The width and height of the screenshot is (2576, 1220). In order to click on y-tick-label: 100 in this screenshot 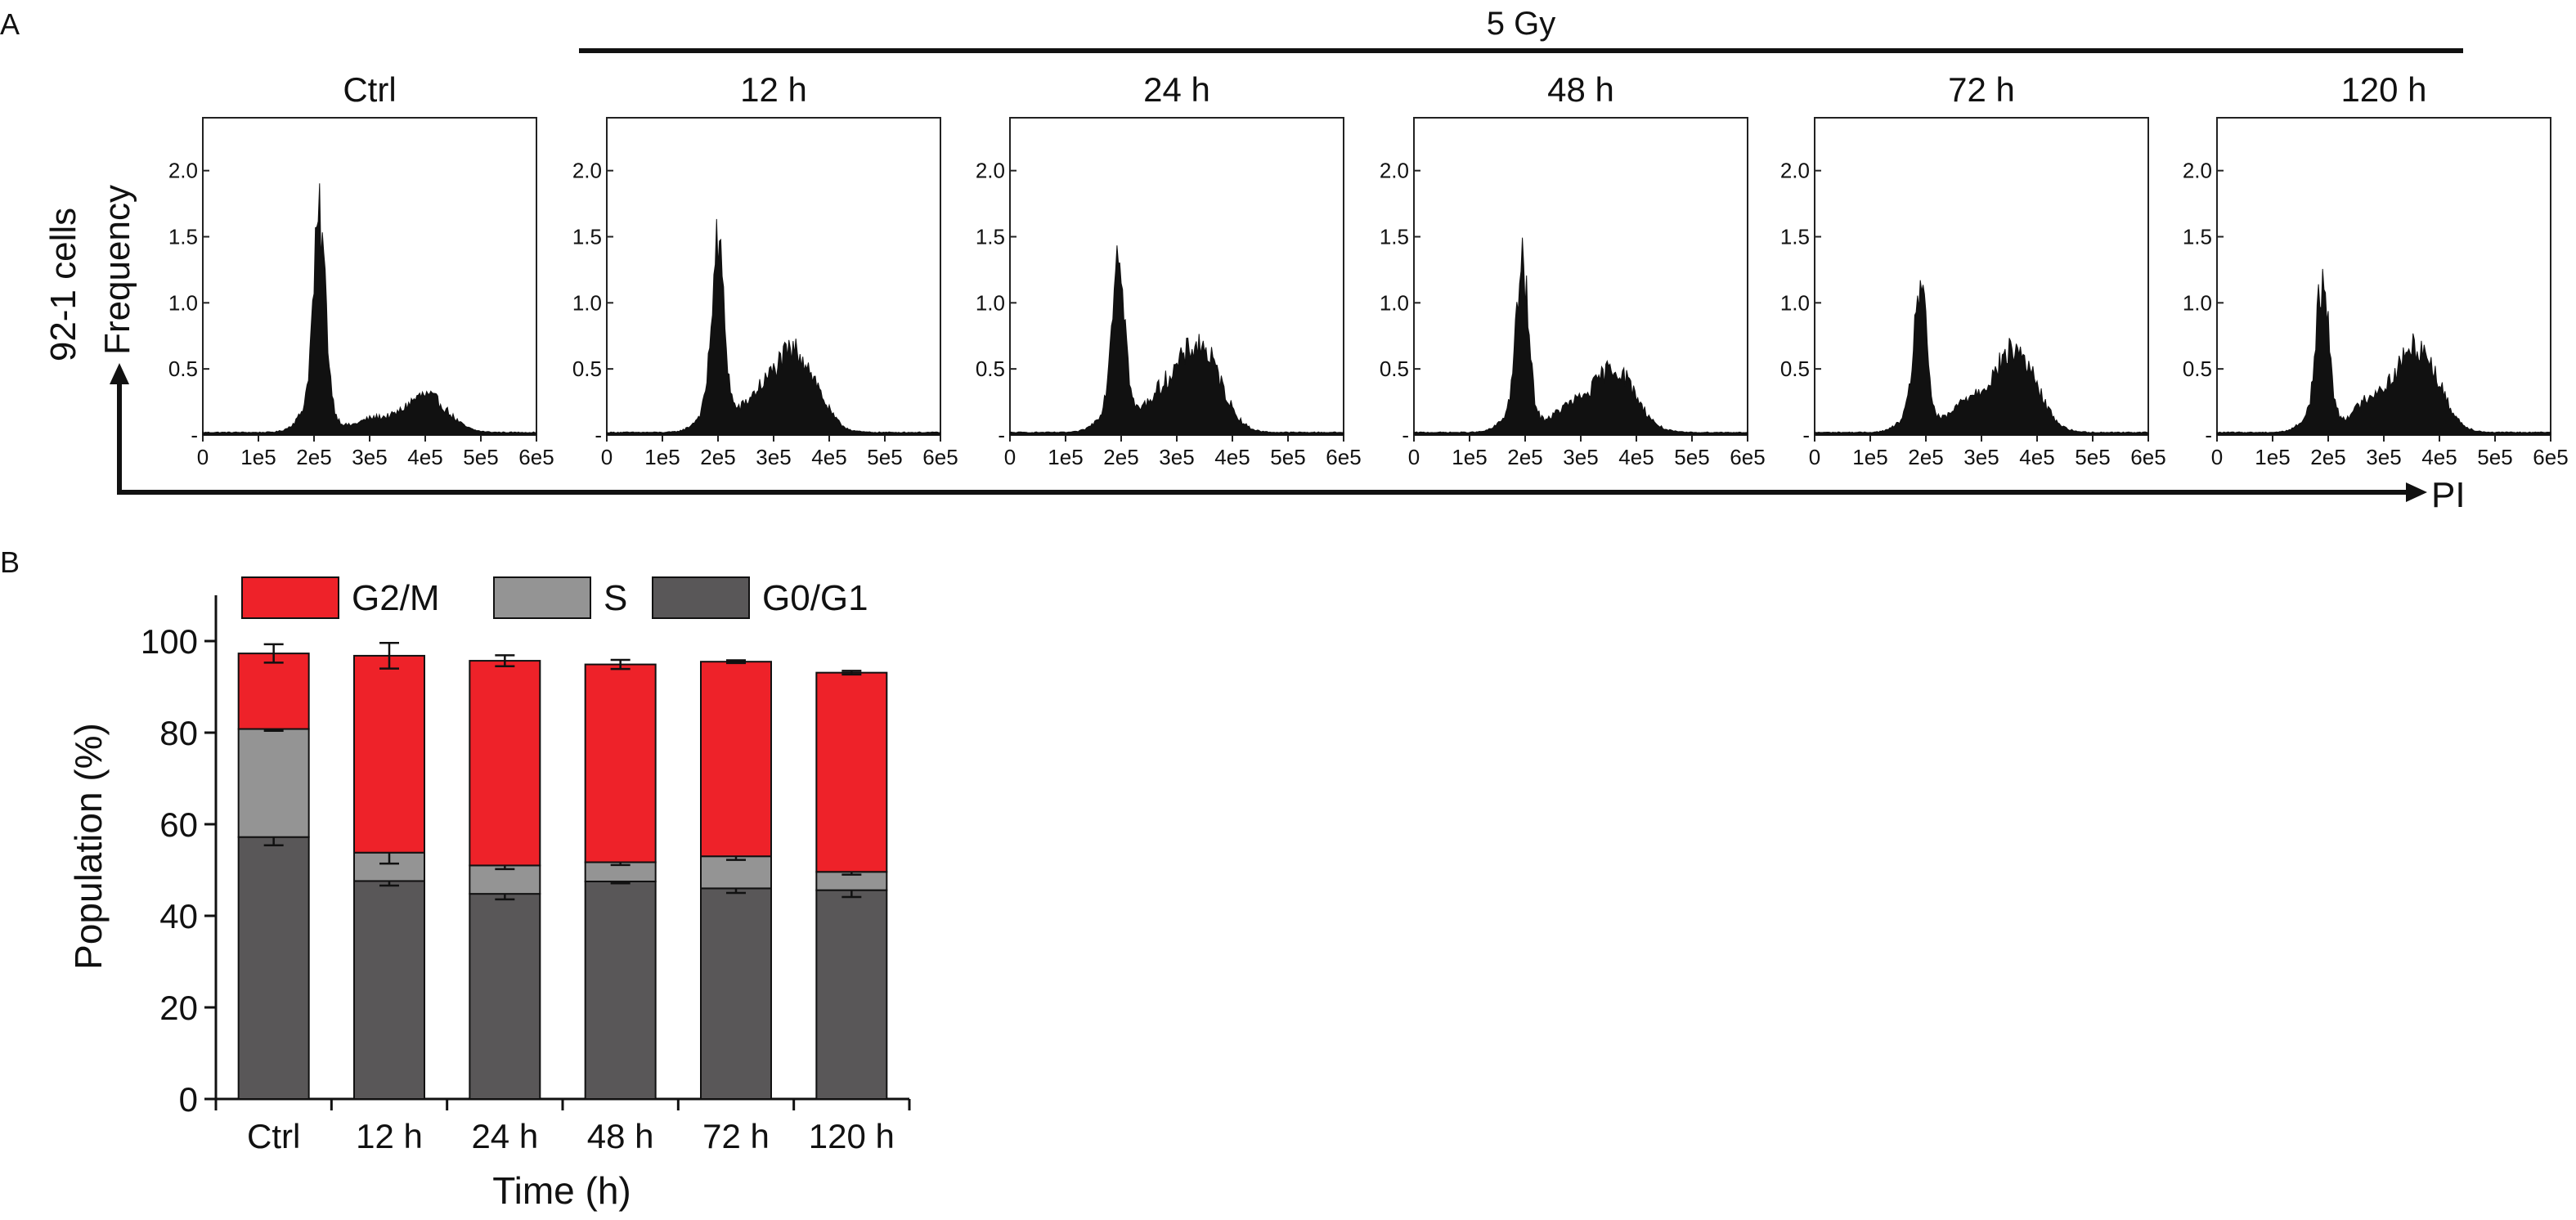, I will do `click(169, 641)`.